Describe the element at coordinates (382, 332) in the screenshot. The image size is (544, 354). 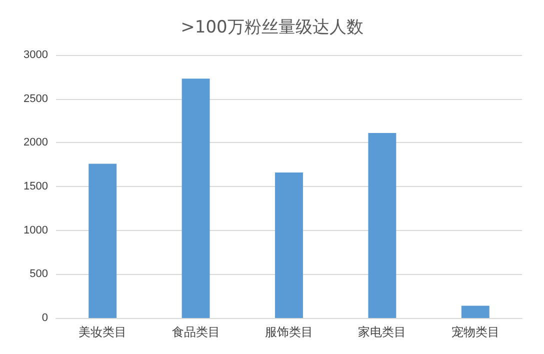
I see `x-tick-label: 家电类目` at that location.